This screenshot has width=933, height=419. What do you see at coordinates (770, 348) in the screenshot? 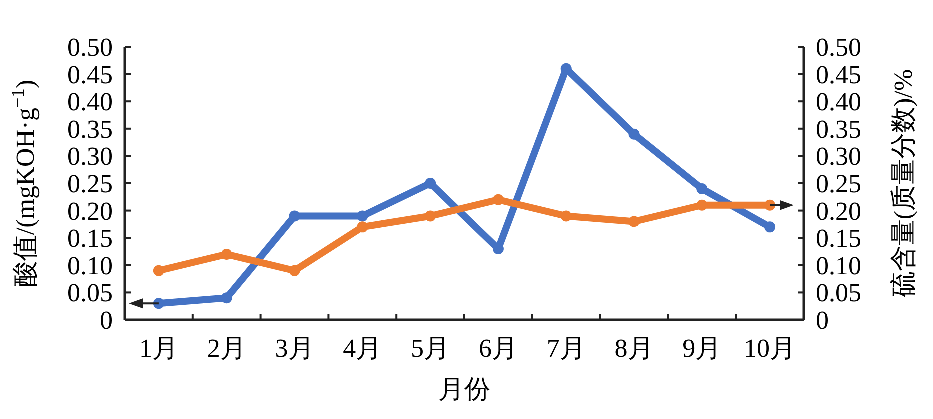
I see `x-tick-label: 10月` at bounding box center [770, 348].